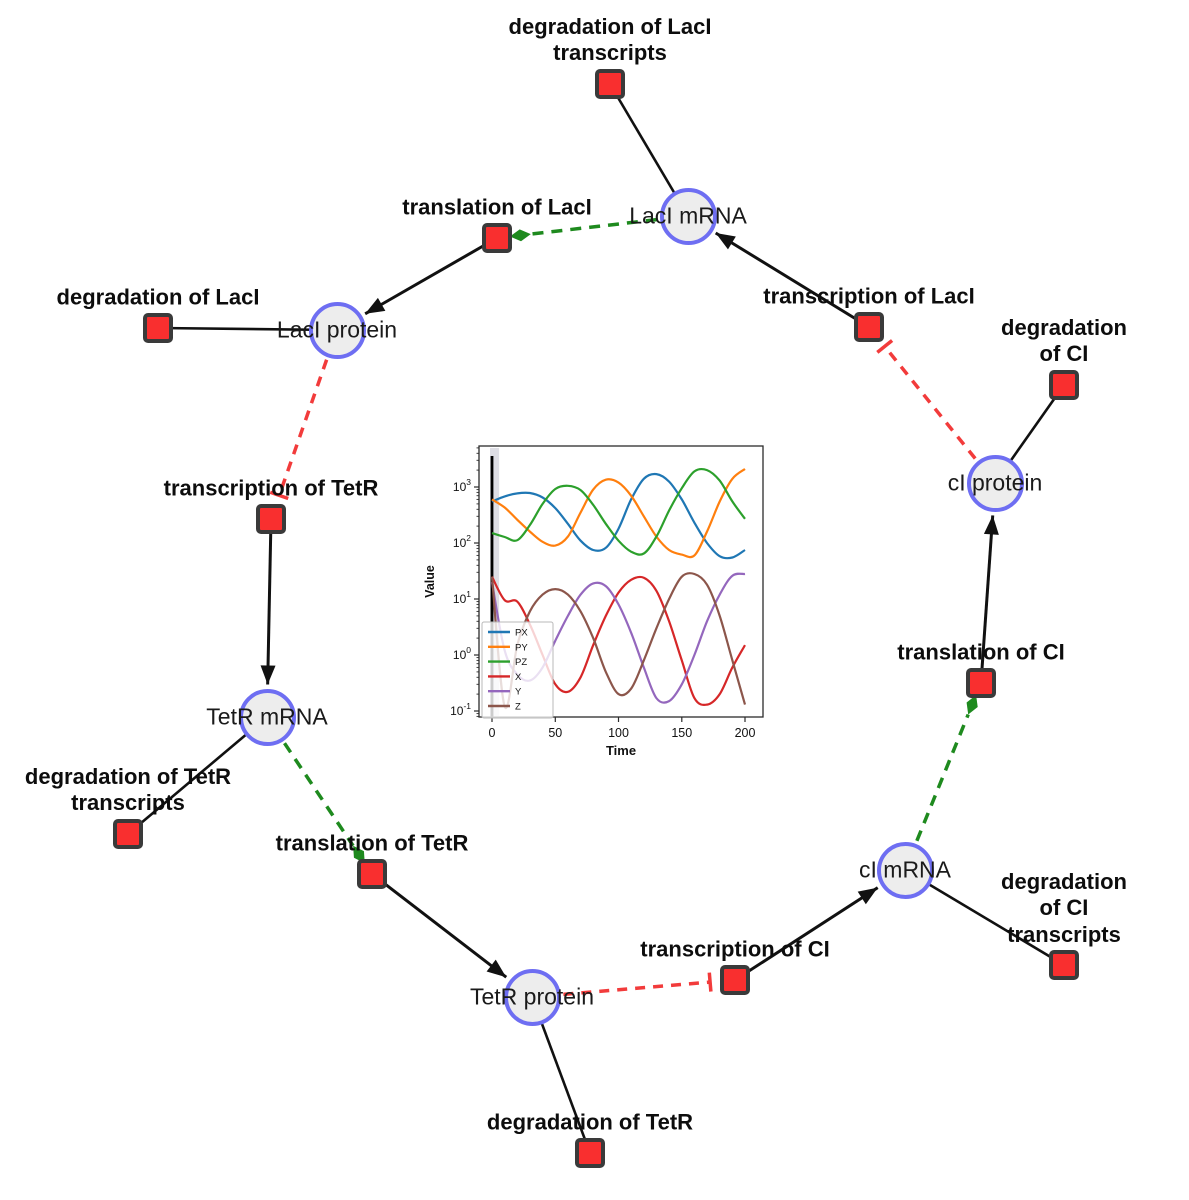 This screenshot has width=1189, height=1200. I want to click on svg-text: 10-1, so click(460, 709).